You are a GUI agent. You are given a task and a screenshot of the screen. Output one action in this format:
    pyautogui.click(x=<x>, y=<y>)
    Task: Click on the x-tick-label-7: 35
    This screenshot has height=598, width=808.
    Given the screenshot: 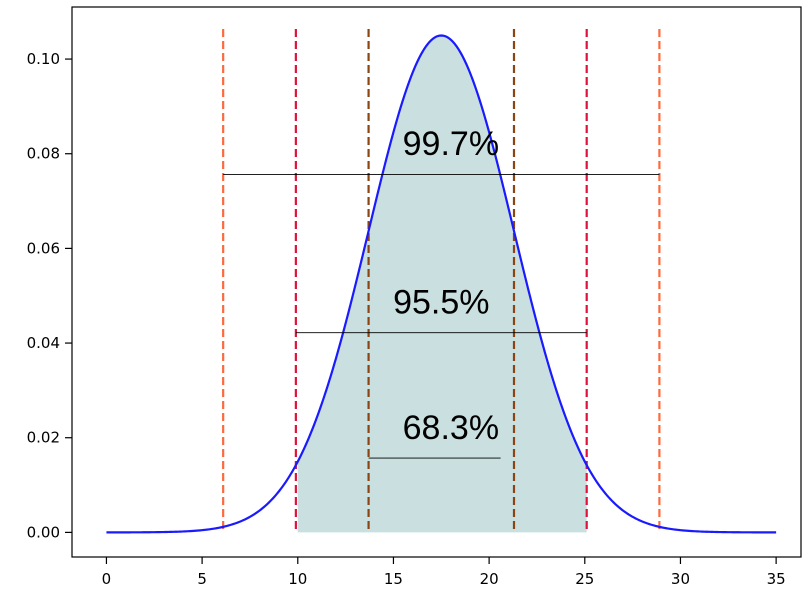 What is the action you would take?
    pyautogui.click(x=776, y=579)
    